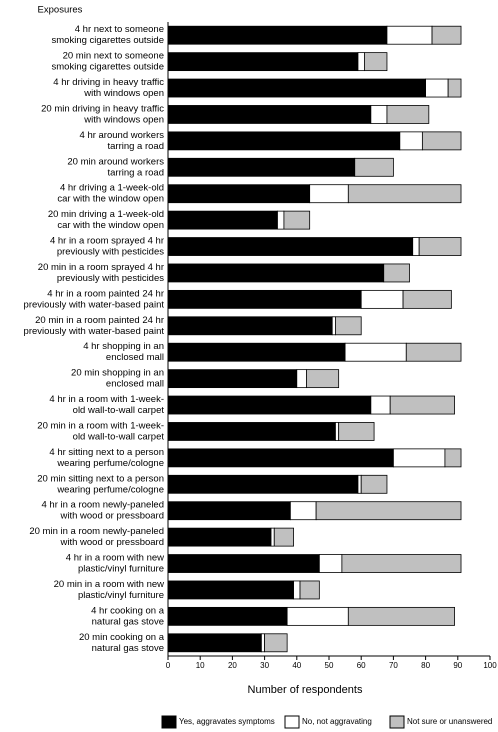  What do you see at coordinates (121, 569) in the screenshot?
I see `category-label: plastic/vinyl furniture` at bounding box center [121, 569].